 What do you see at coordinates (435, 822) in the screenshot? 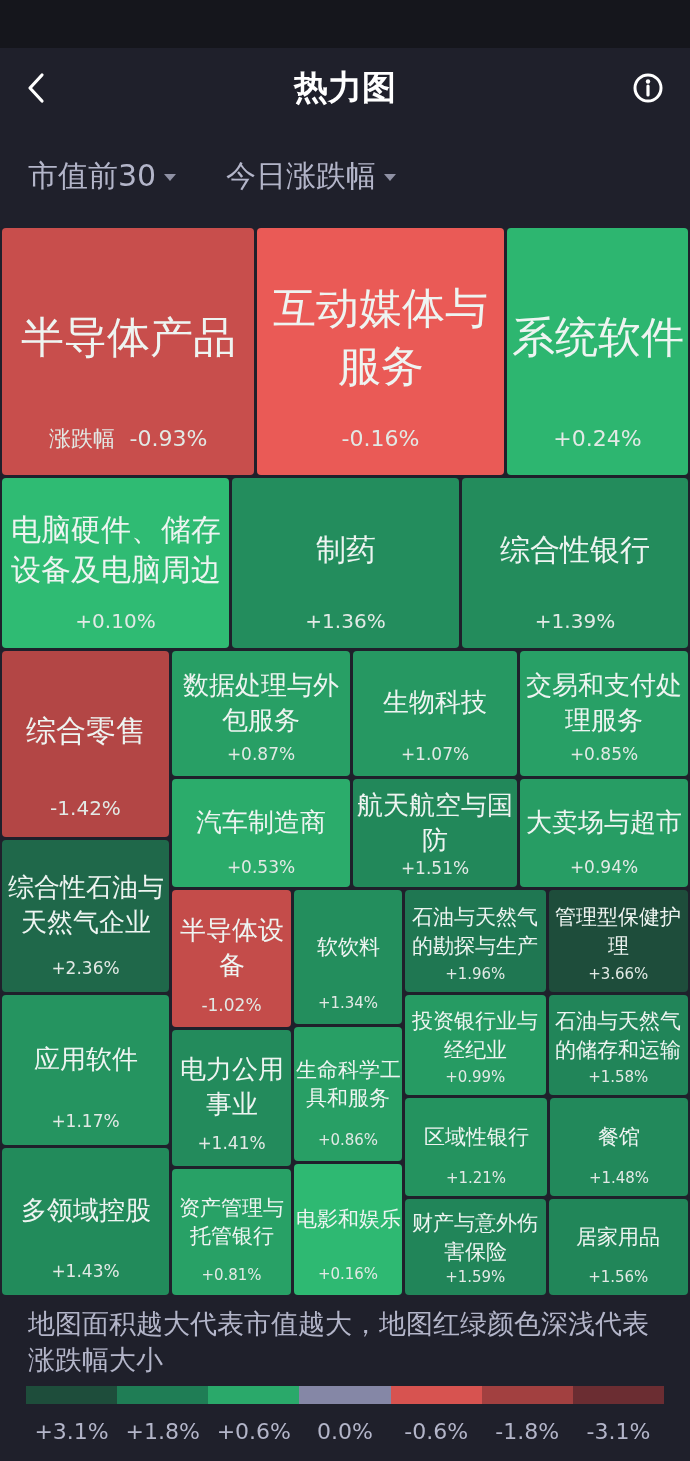
I see `category-label: 航天航空与国防` at bounding box center [435, 822].